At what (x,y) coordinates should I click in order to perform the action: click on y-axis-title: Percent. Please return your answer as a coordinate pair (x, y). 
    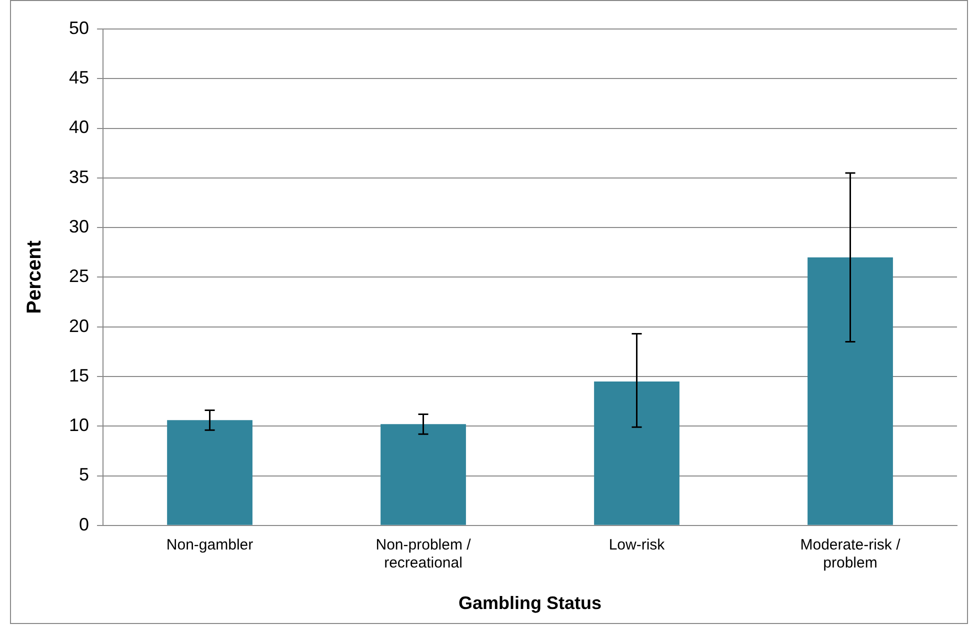
    Looking at the image, I should click on (35, 277).